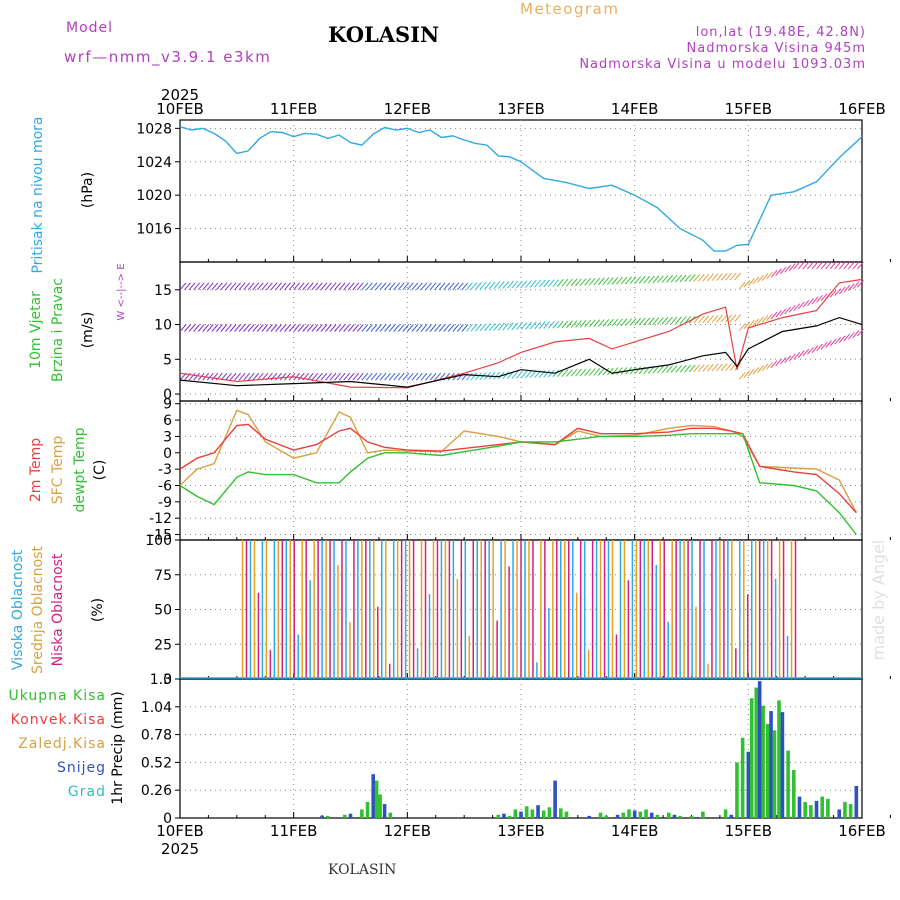  Describe the element at coordinates (90, 28) in the screenshot. I see `model-label: Model` at that location.